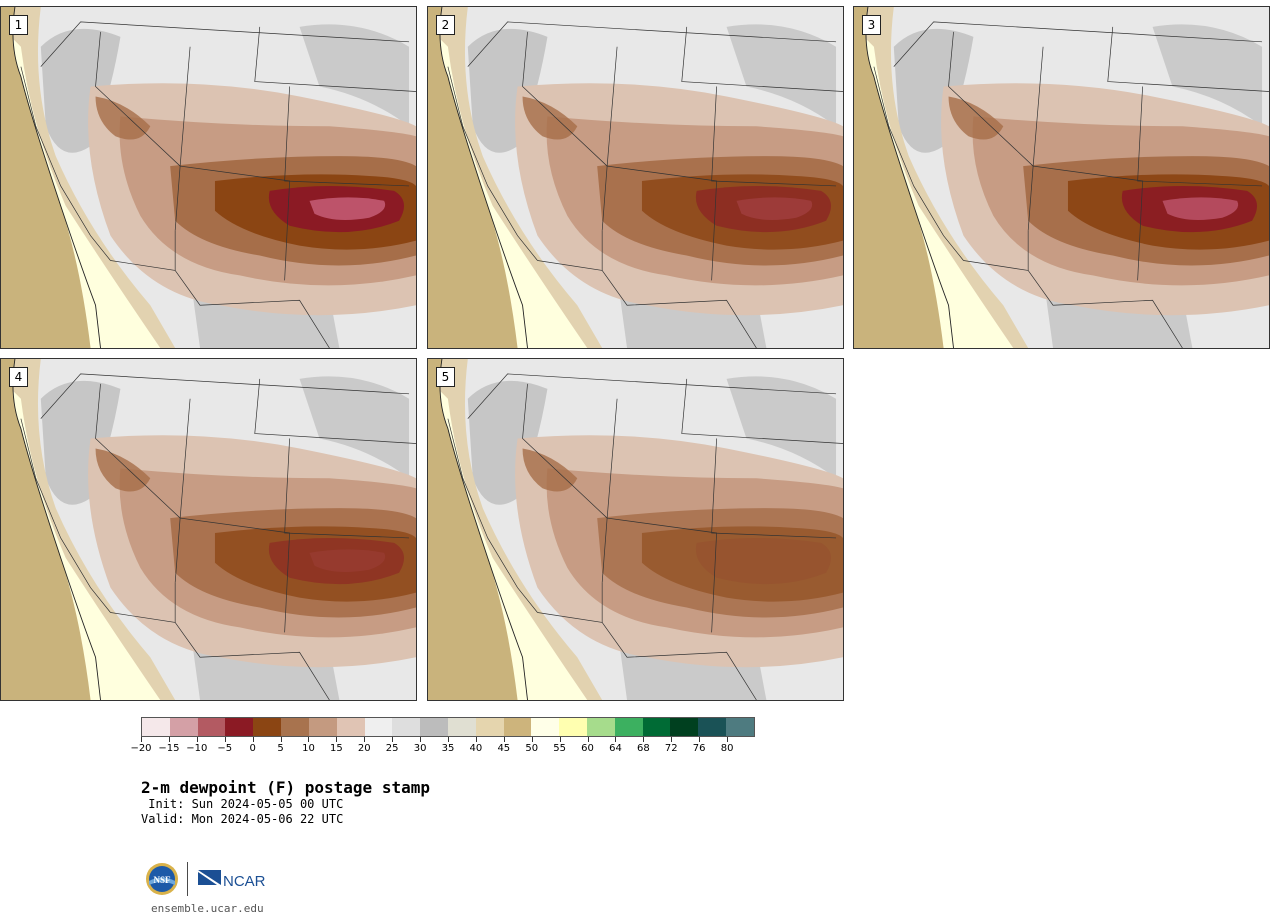 This screenshot has width=1280, height=920. What do you see at coordinates (448, 748) in the screenshot?
I see `colorbar-tick-label: 35` at bounding box center [448, 748].